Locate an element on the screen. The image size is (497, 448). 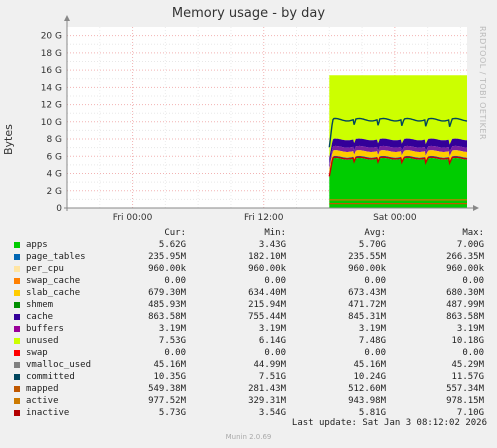
legend-value-min: 281.43M is located at coordinates (267, 389).